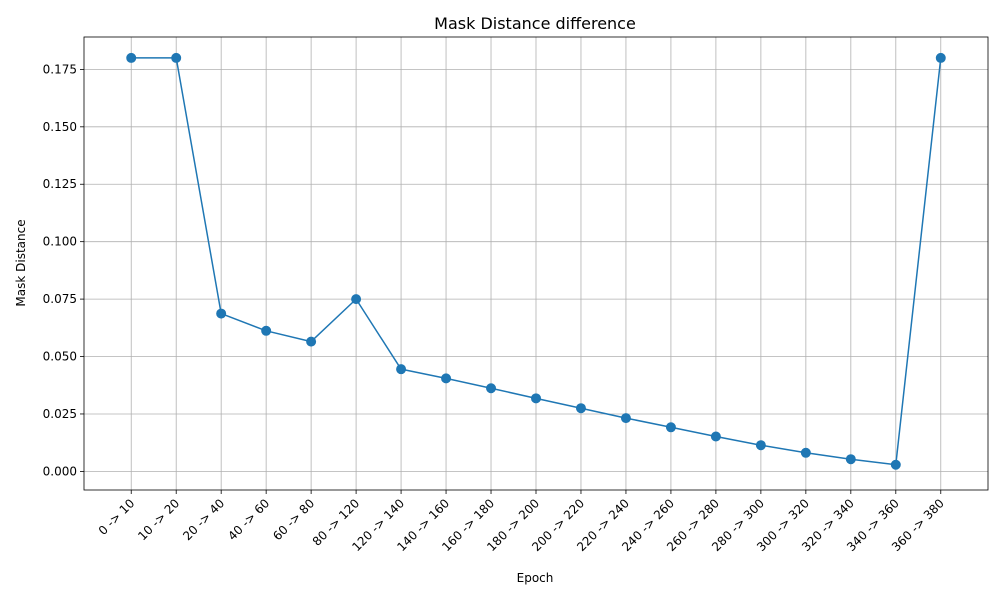 Image resolution: width=1000 pixels, height=604 pixels. Describe the element at coordinates (60, 242) in the screenshot. I see `y-tick-label: 0.100` at that location.